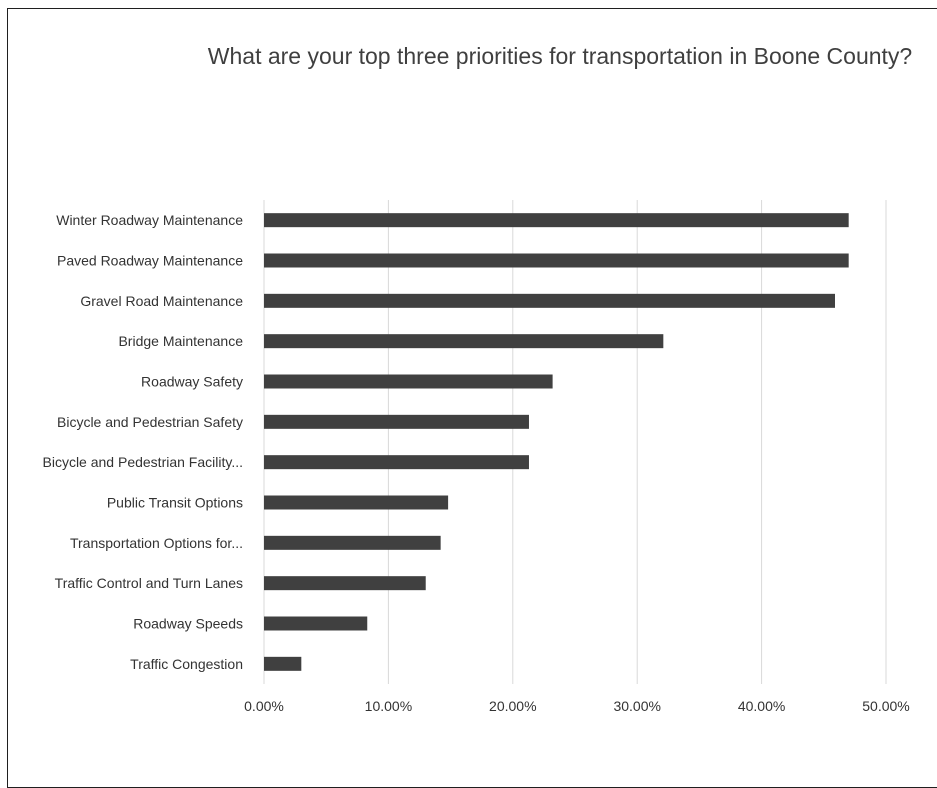 Image resolution: width=937 pixels, height=788 pixels. Describe the element at coordinates (192, 382) in the screenshot. I see `category-label: Roadway Safety` at that location.